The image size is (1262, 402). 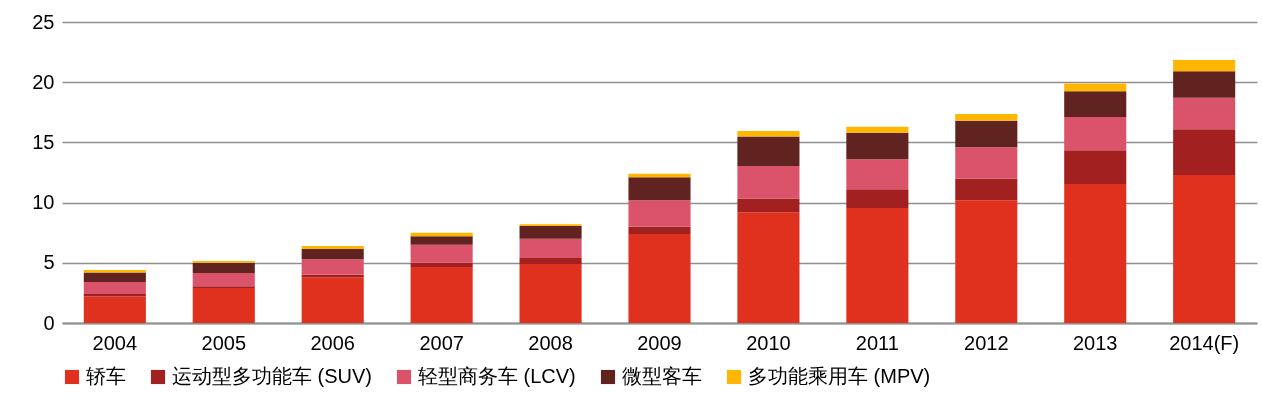 I want to click on y-tick-label: 0, so click(x=49, y=322).